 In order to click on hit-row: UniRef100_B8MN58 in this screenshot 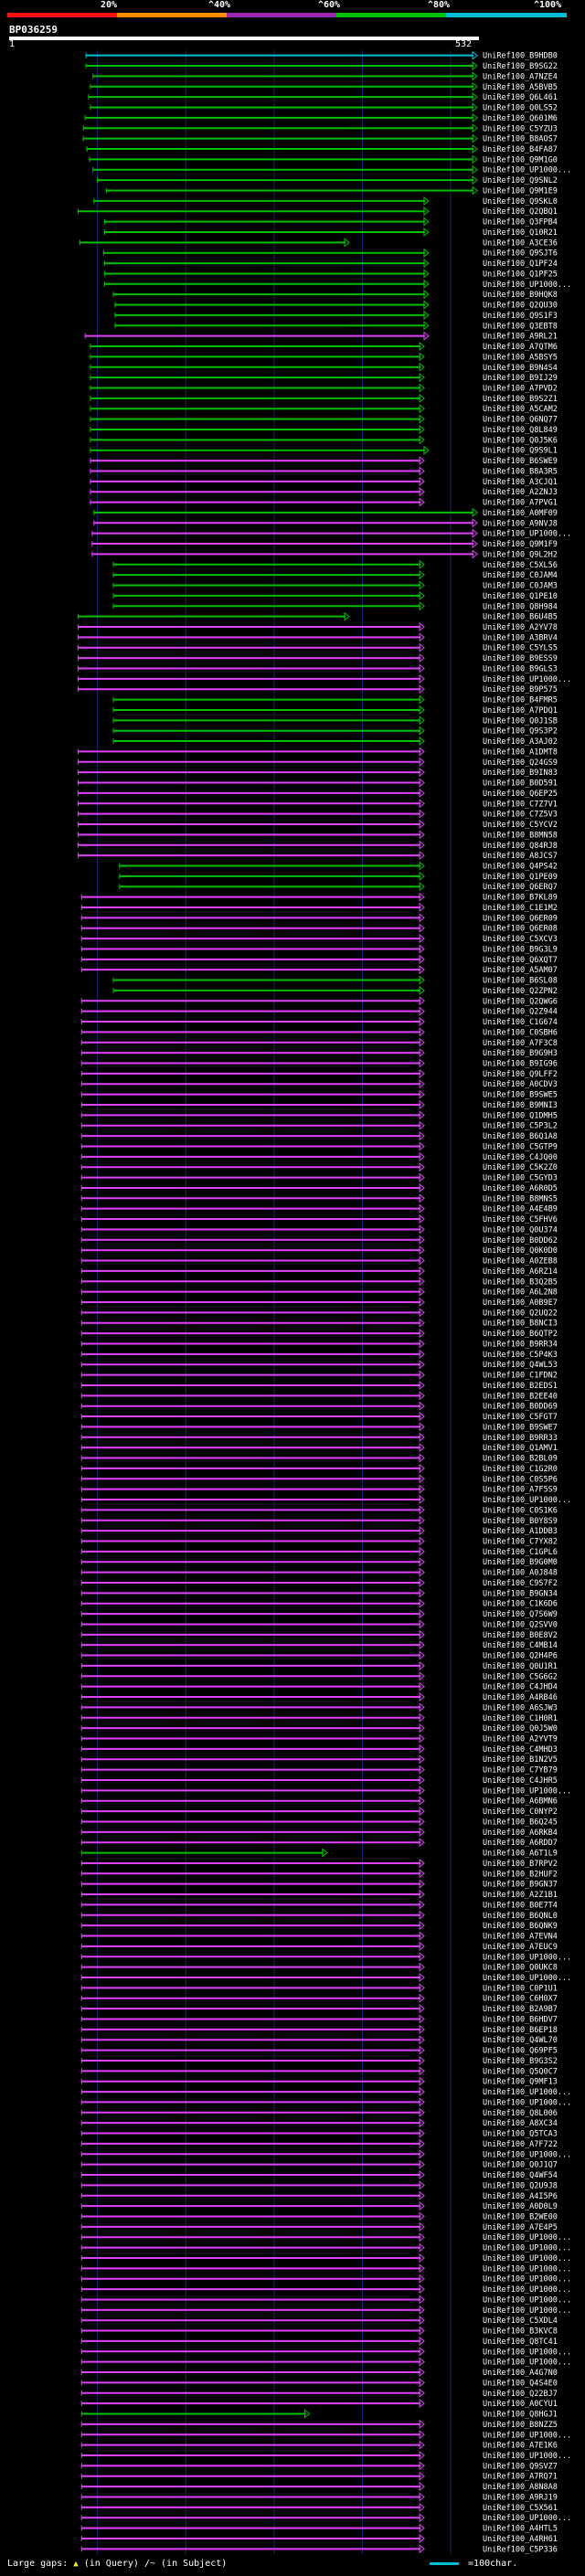, I will do `click(317, 835)`.